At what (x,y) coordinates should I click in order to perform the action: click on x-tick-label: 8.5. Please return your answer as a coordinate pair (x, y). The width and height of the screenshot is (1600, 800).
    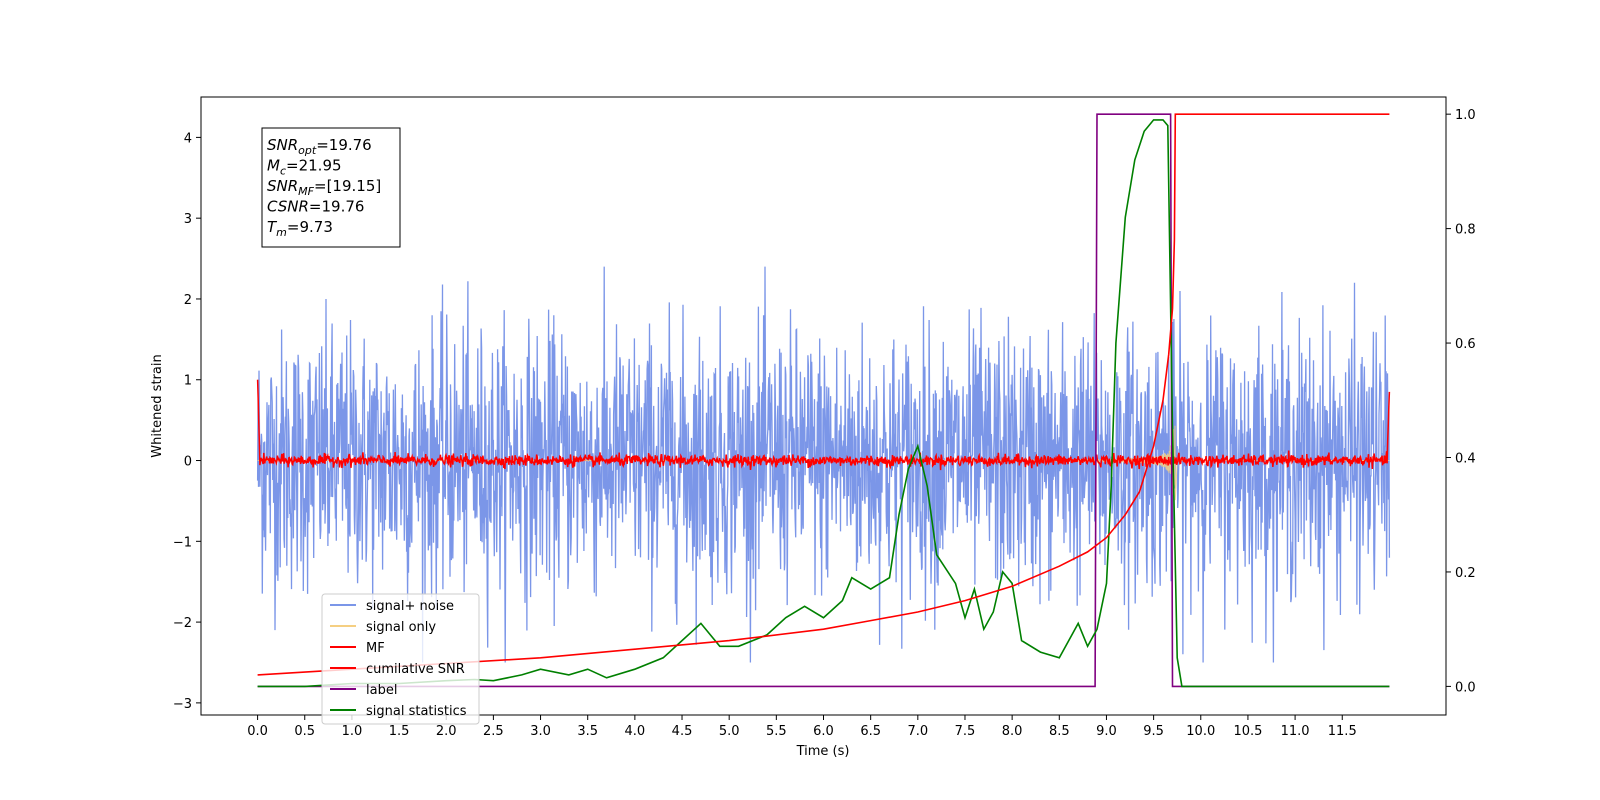
    Looking at the image, I should click on (1059, 731).